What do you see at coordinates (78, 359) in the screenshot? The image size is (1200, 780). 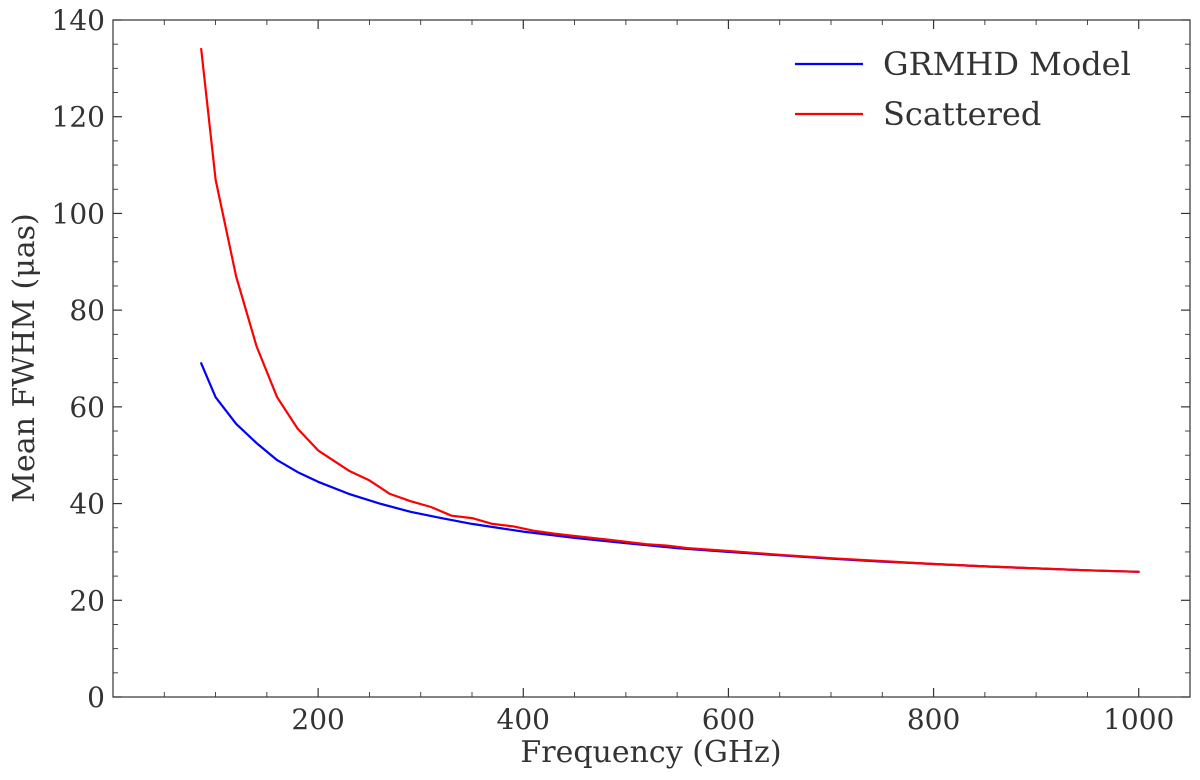 I see `y-tick-labels: 0 20 40 60 80 100 120 140` at bounding box center [78, 359].